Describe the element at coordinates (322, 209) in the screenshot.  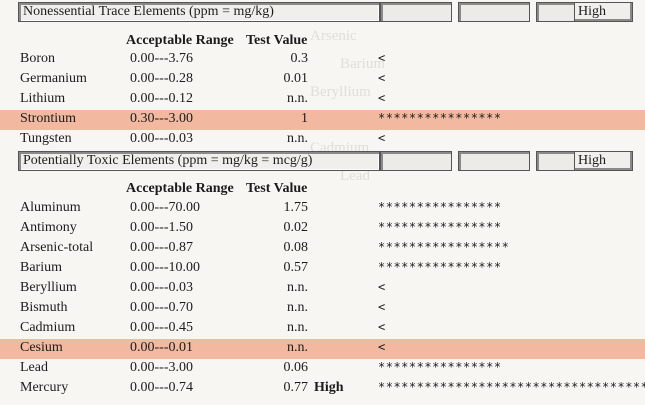
I see `table-row: Aluminum 0.00---70.00 1.75 ****************` at that location.